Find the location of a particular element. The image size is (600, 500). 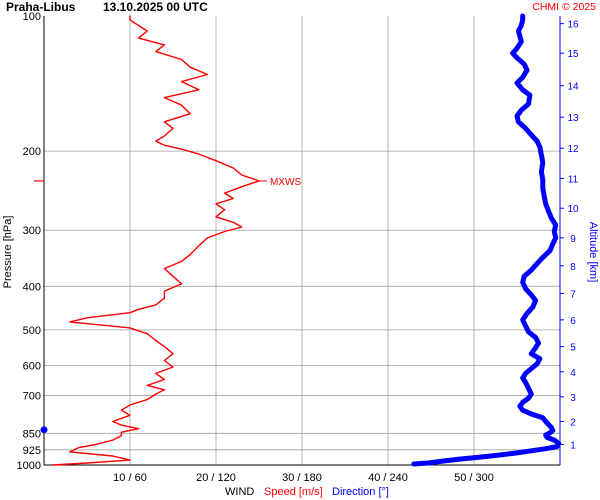

x-axis-direction-label: Direction [°] is located at coordinates (360, 492).